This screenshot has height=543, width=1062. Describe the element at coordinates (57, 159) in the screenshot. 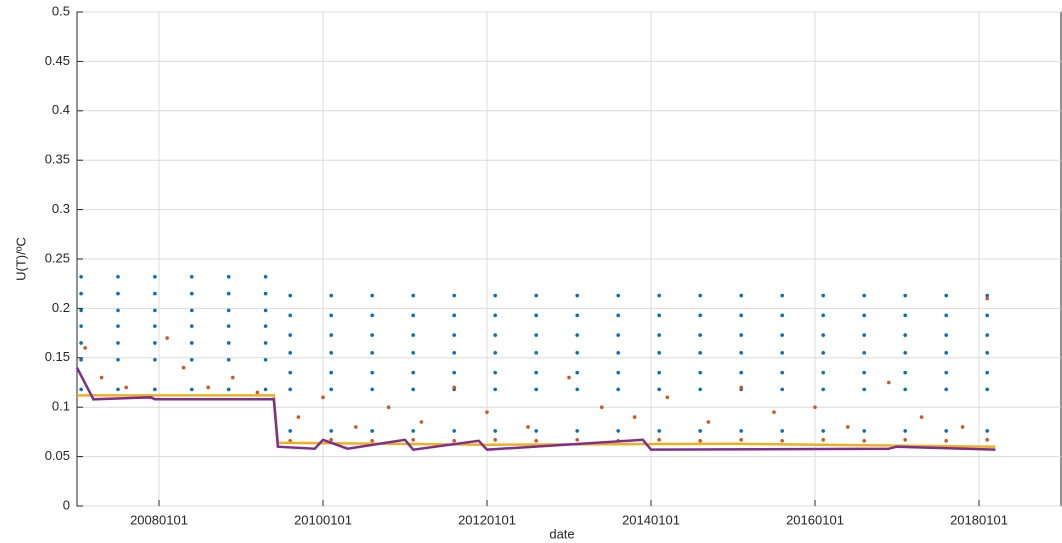

I see `y-tick-label: 0.35` at that location.